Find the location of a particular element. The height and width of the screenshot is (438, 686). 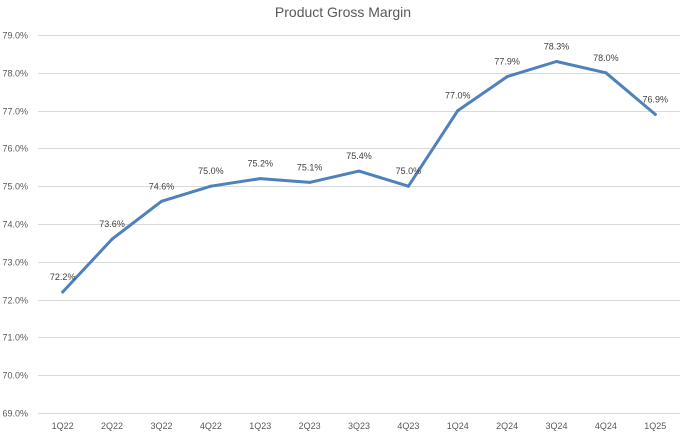

data-label: 72.2% is located at coordinates (63, 277).